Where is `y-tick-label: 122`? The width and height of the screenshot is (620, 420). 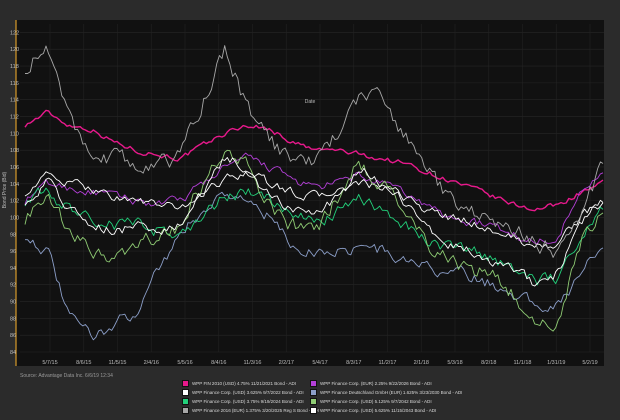
y-tick-label: 122 is located at coordinates (14, 33).